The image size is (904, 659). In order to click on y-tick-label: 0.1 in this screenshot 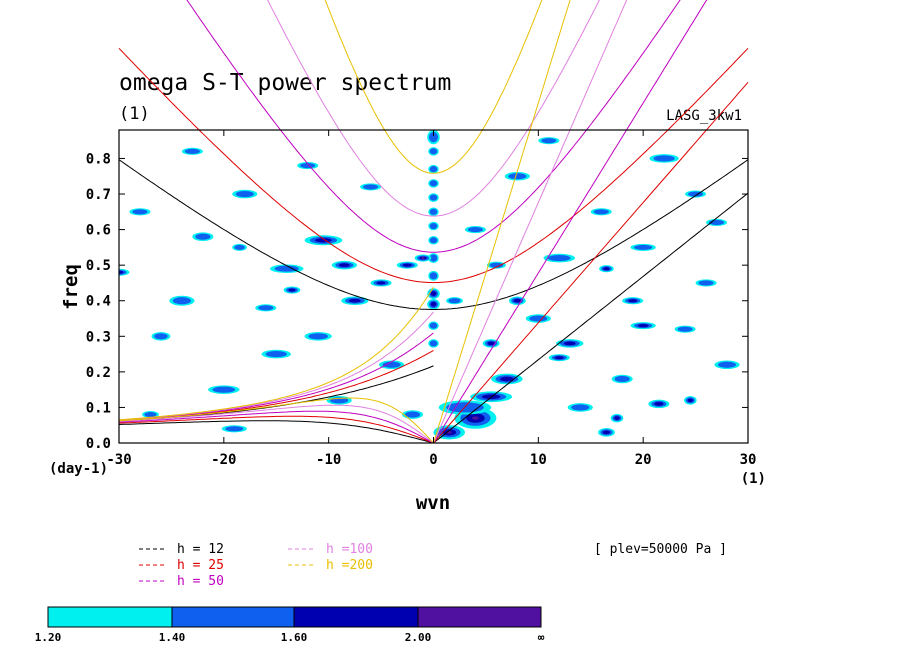, I will do `click(98, 408)`.